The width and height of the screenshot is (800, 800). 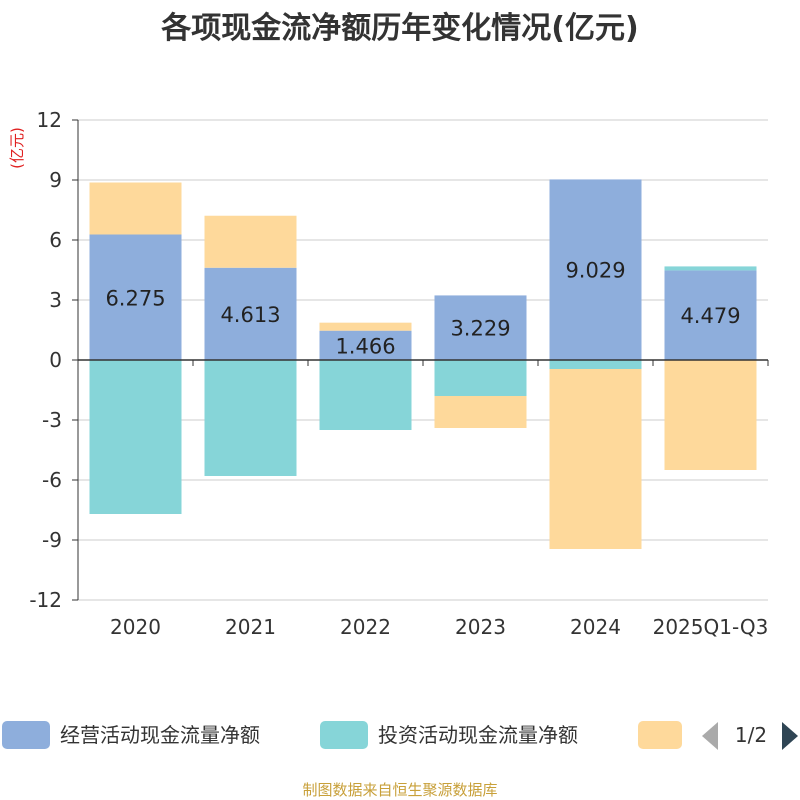 I want to click on legend-next-page-icon, so click(x=790, y=736).